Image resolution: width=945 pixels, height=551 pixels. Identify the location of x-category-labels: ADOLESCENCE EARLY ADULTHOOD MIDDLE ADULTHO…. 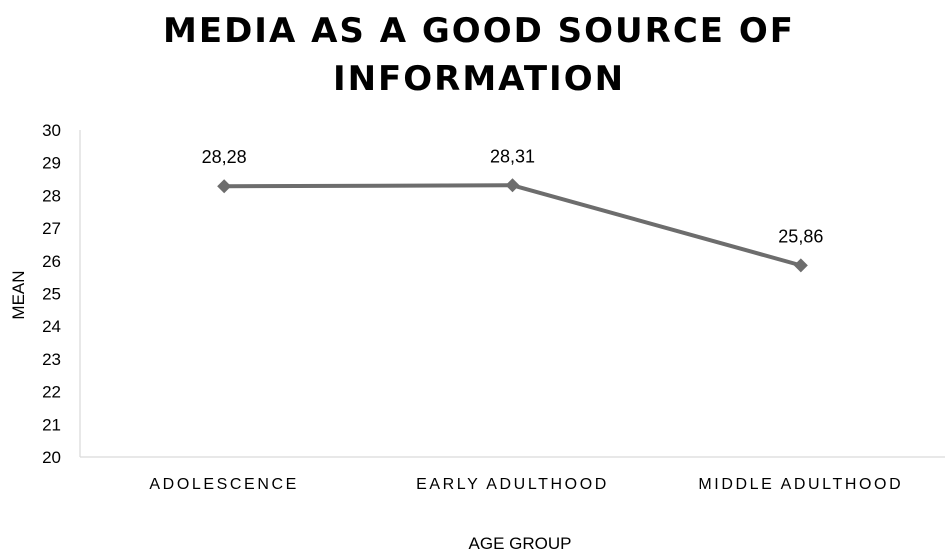
(526, 484).